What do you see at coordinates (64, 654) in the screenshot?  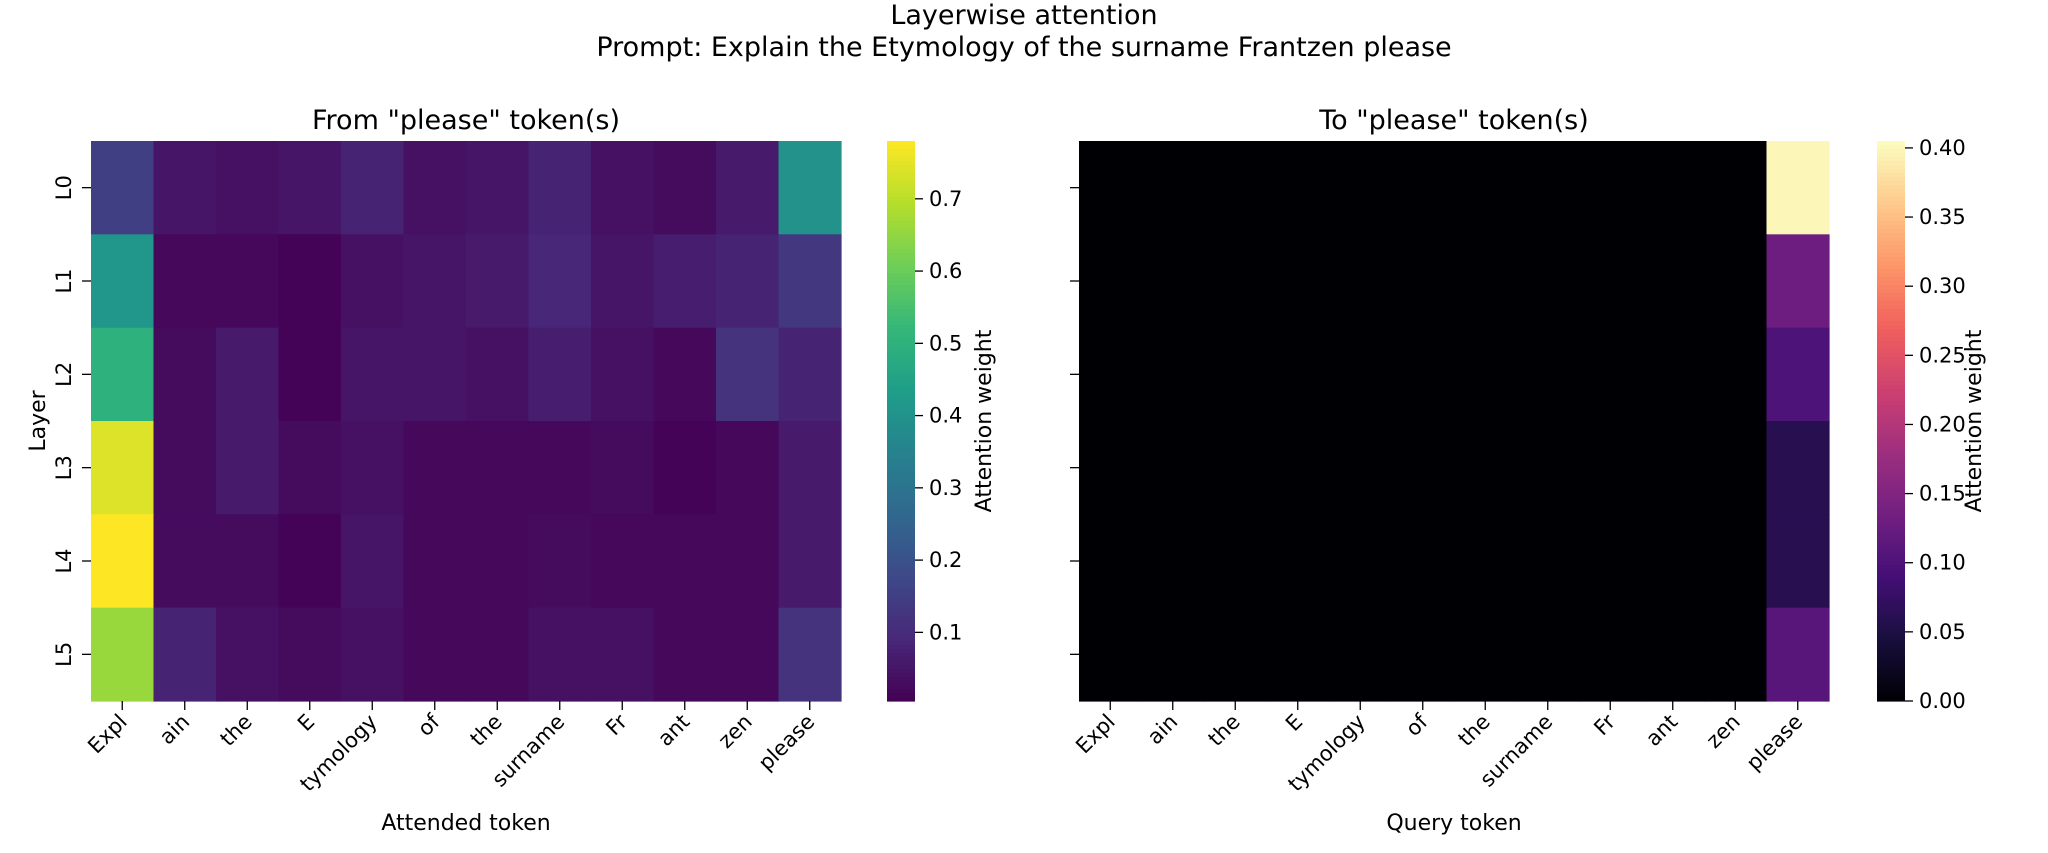 I see `y-tick-label: L5` at bounding box center [64, 654].